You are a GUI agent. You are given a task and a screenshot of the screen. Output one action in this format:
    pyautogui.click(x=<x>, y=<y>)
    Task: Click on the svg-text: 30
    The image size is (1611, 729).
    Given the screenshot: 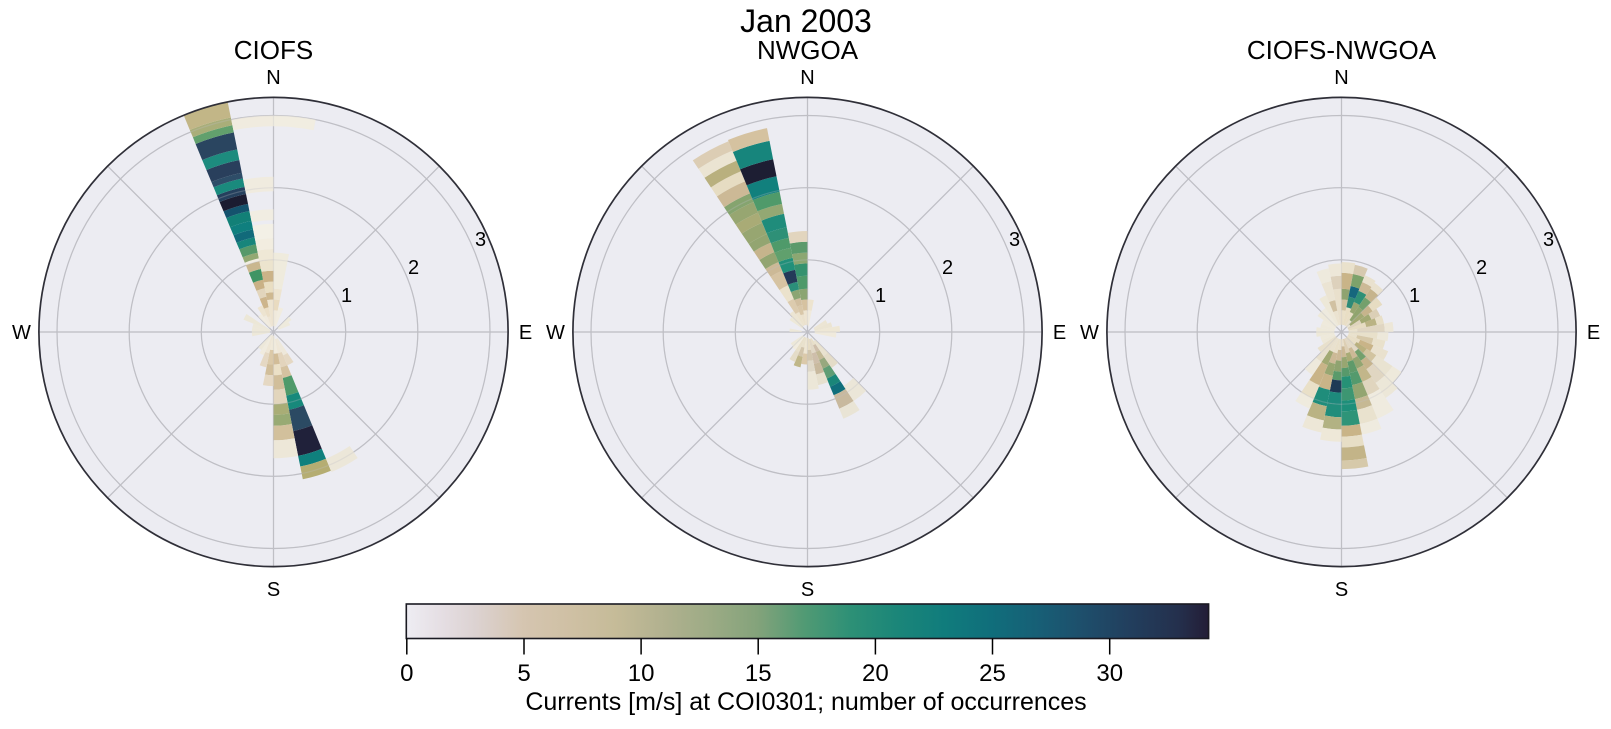 What is the action you would take?
    pyautogui.click(x=1109, y=673)
    